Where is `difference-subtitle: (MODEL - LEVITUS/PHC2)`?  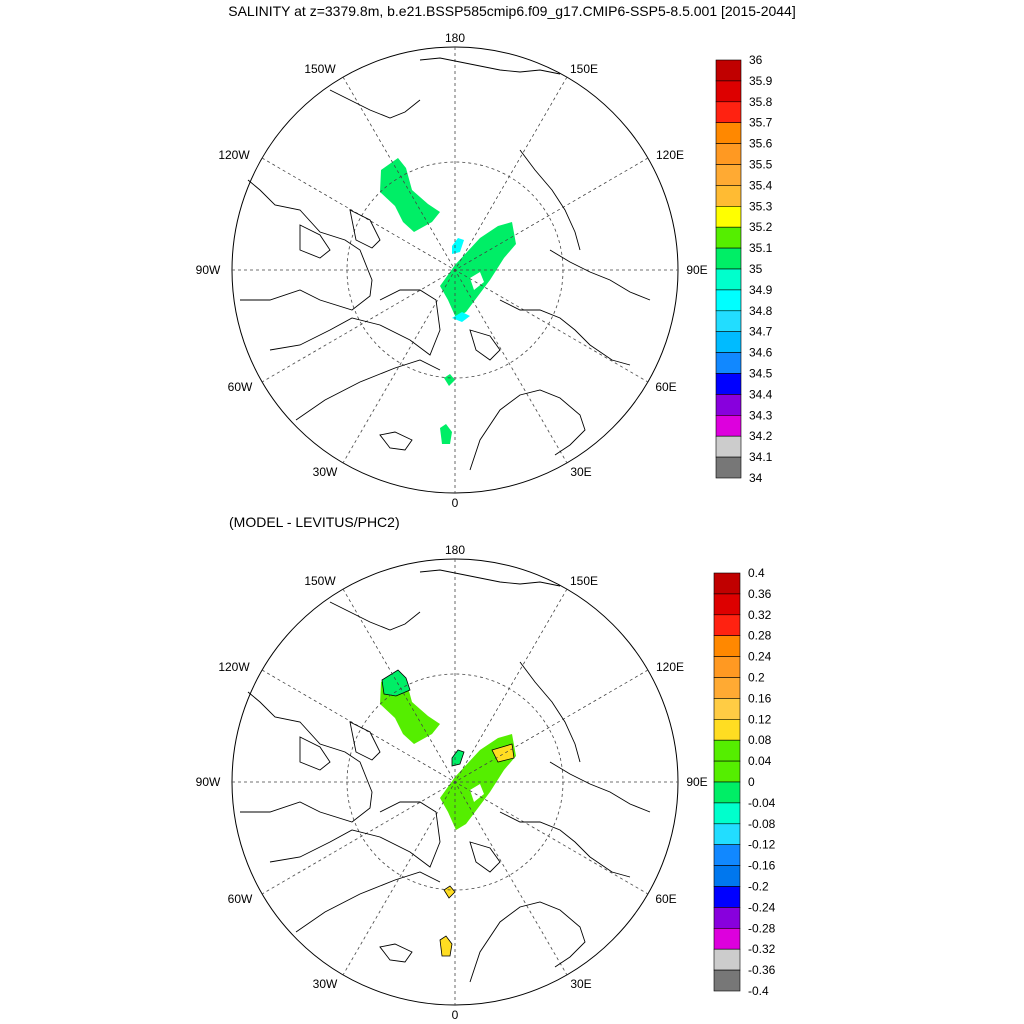
difference-subtitle: (MODEL - LEVITUS/PHC2) is located at coordinates (314, 522).